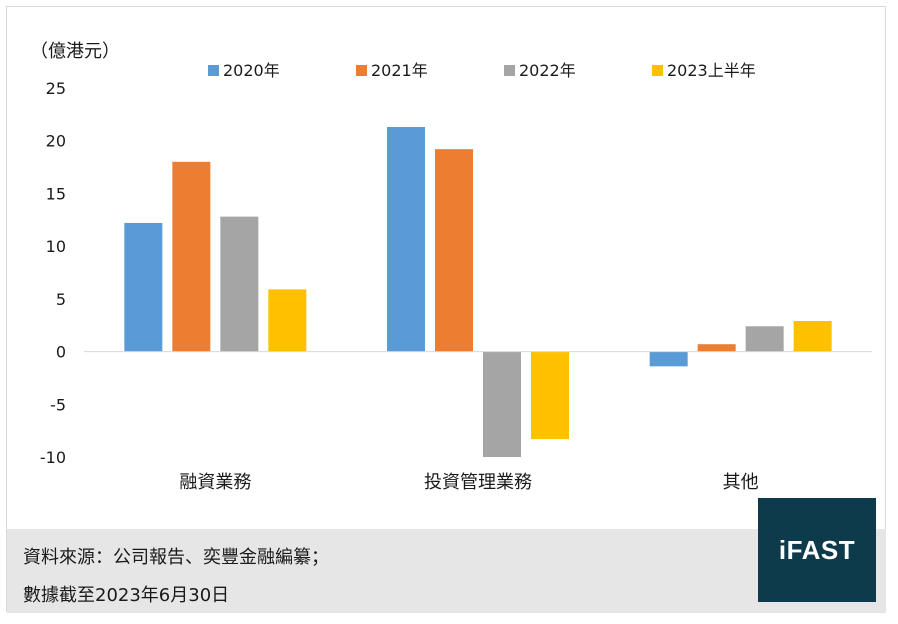  I want to click on ifast-logo: iFAST, so click(817, 550).